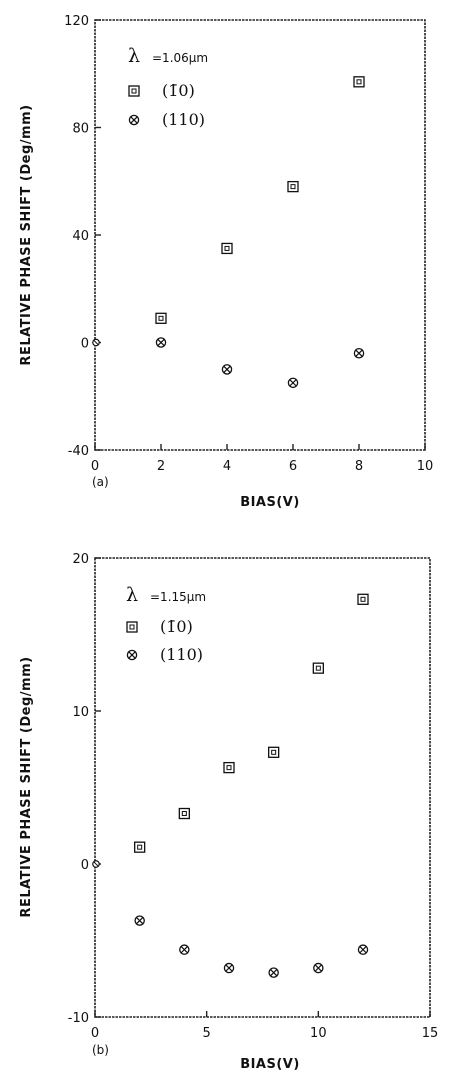 Image resolution: width=457 pixels, height=1073 pixels. What do you see at coordinates (80, 129) in the screenshot?
I see `y-tick-label: 80` at bounding box center [80, 129].